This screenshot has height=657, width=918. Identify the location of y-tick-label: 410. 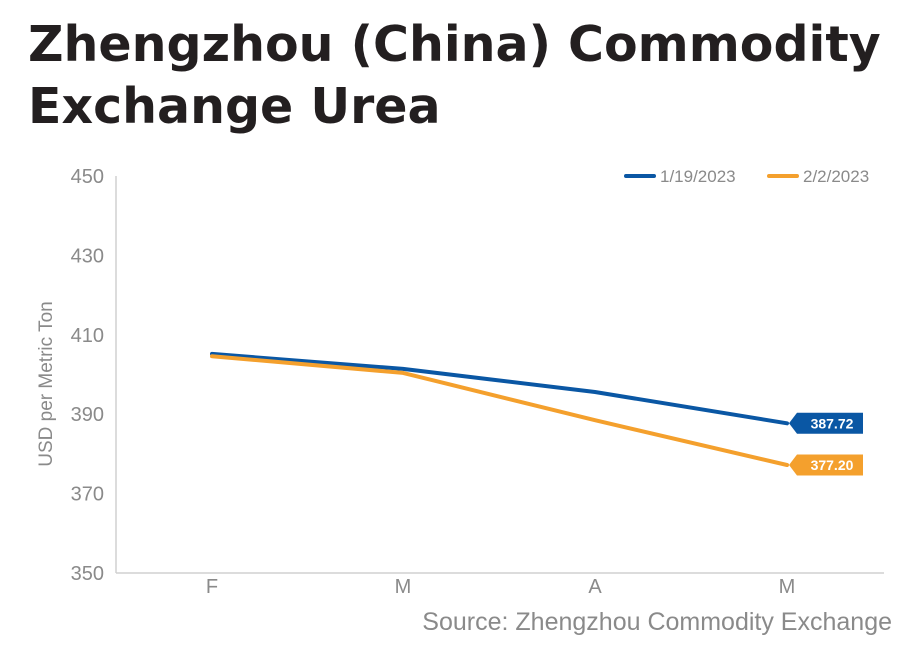
(87, 336).